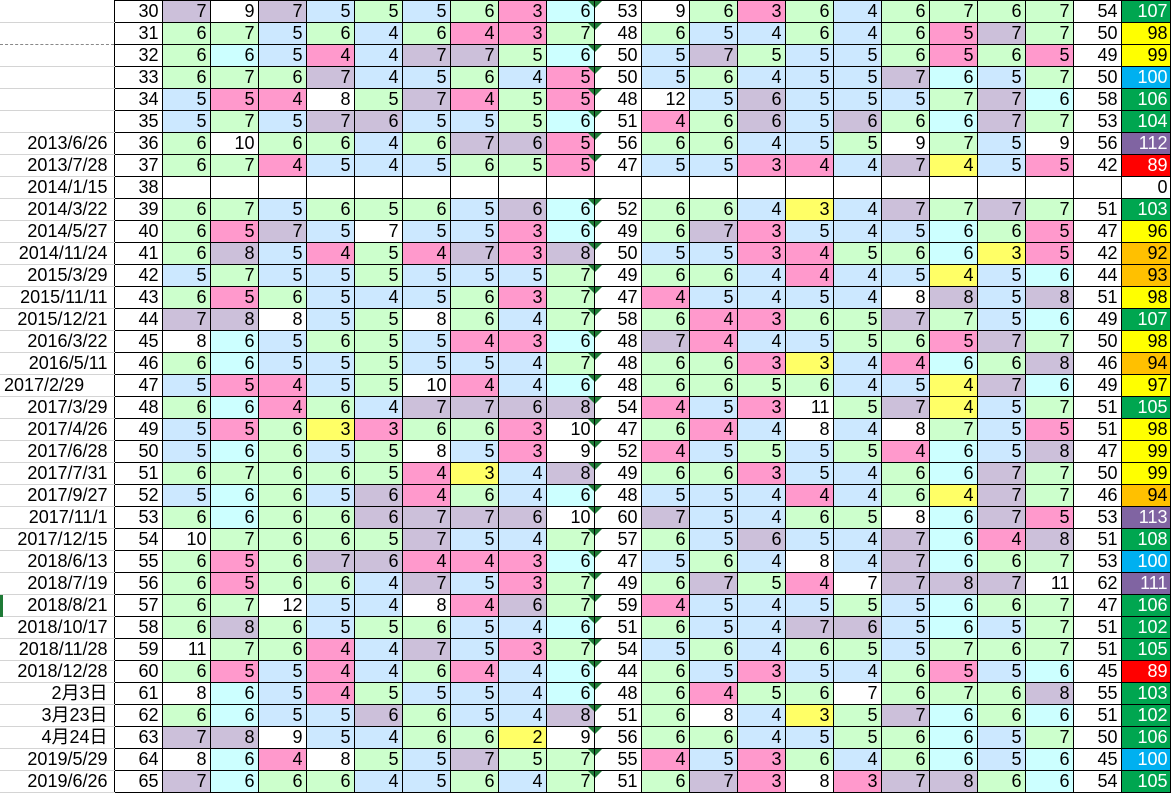  What do you see at coordinates (617, 539) in the screenshot?
I see `subtotal-cell: 57` at bounding box center [617, 539].